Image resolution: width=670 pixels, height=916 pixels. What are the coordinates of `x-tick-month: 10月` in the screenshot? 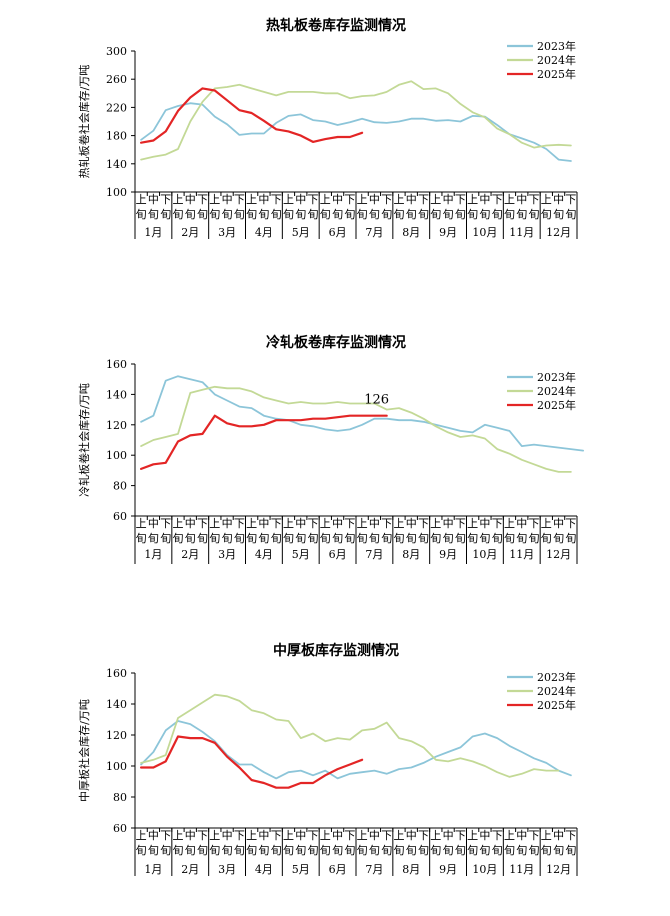 It's located at (484, 232).